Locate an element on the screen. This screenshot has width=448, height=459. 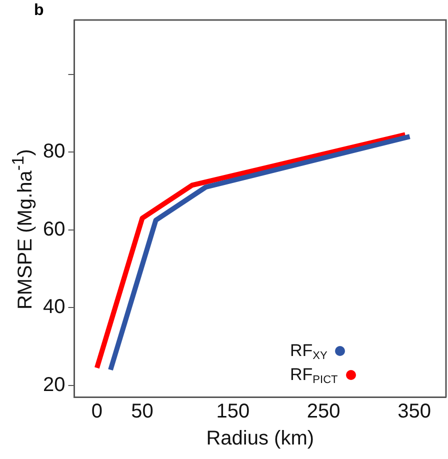
y-tick-label: 80 is located at coordinates (54, 151).